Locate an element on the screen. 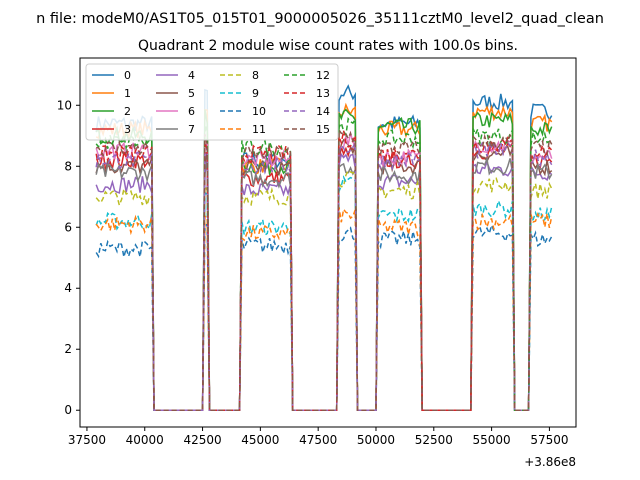  x-tick-label: 40000 is located at coordinates (145, 440).